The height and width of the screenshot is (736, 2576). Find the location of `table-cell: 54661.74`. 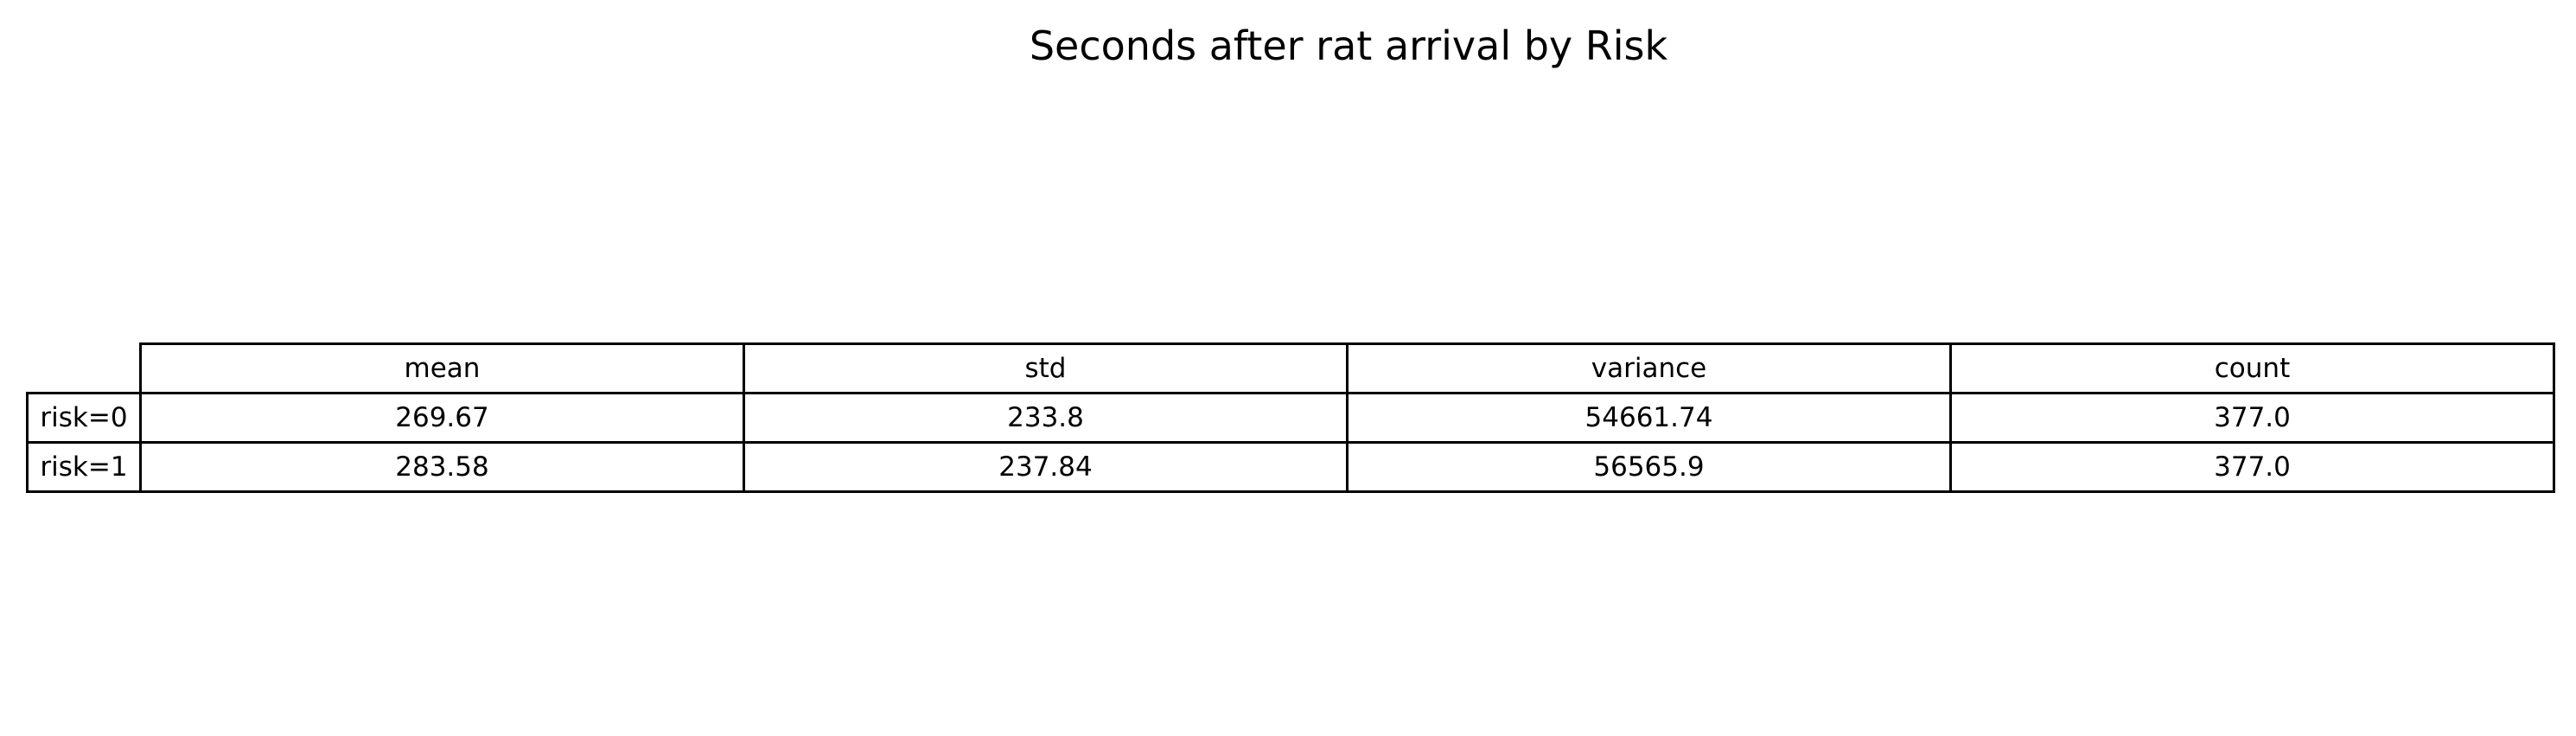

table-cell: 54661.74 is located at coordinates (1649, 418).